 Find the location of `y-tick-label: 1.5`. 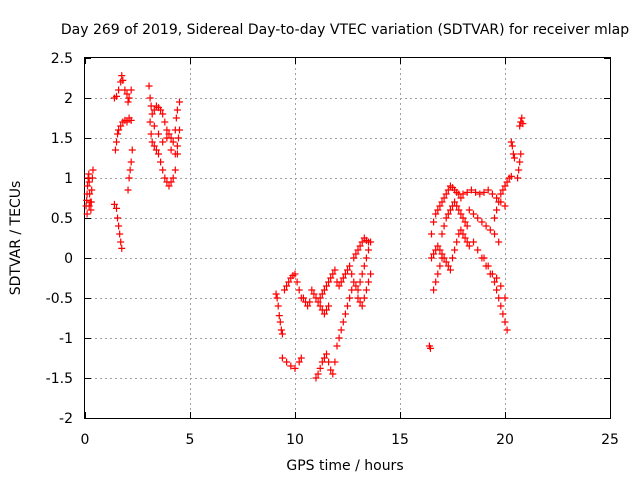

y-tick-label: 1.5 is located at coordinates (62, 139).